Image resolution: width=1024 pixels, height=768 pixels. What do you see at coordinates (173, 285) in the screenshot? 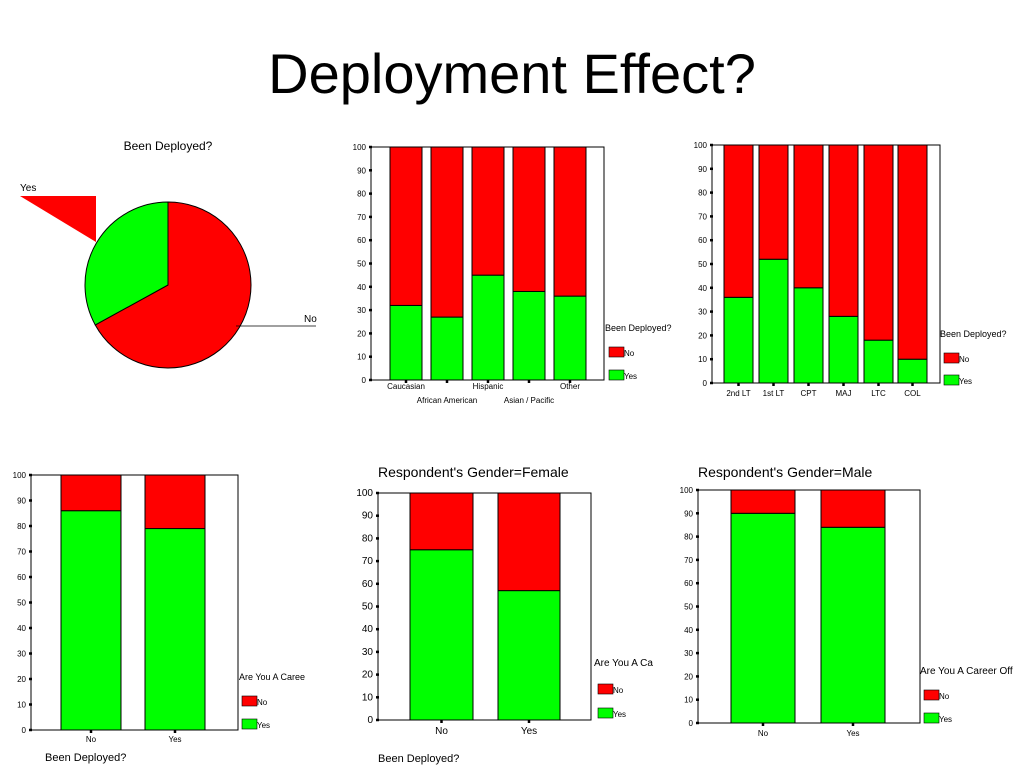
I see `pie-slice-no` at bounding box center [173, 285].